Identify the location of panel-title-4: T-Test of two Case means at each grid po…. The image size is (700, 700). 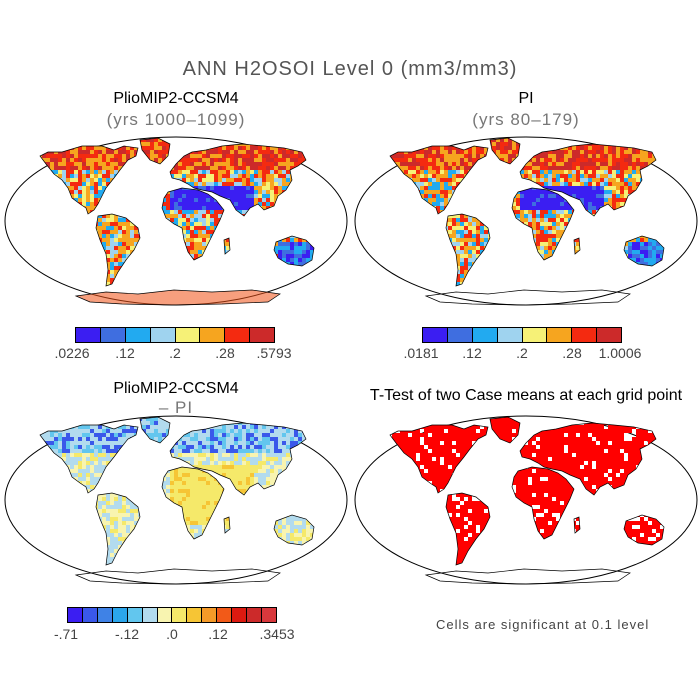
(526, 395).